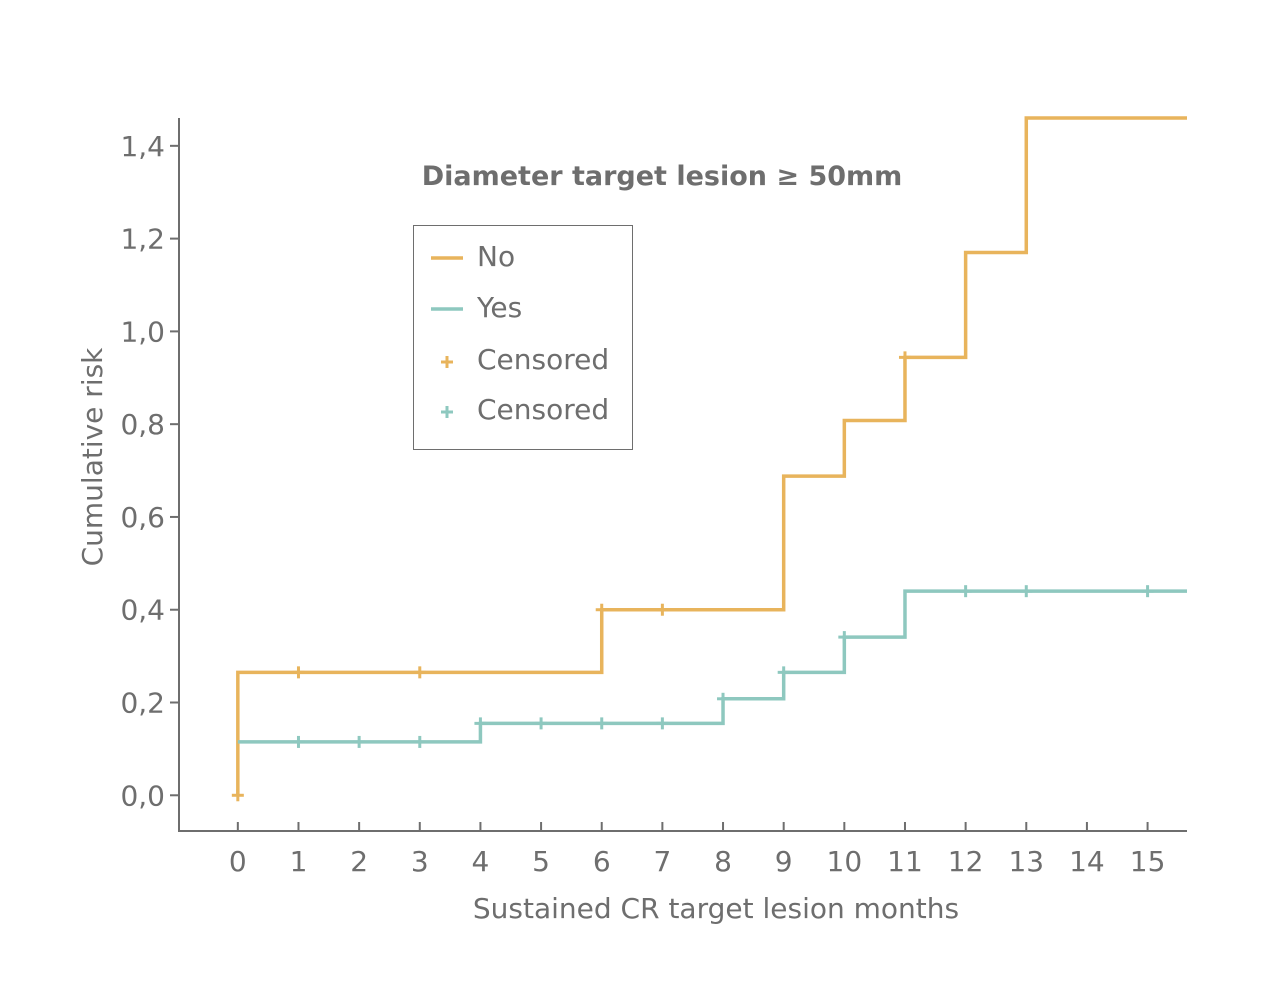  I want to click on legend-label: Yes, so click(499, 307).